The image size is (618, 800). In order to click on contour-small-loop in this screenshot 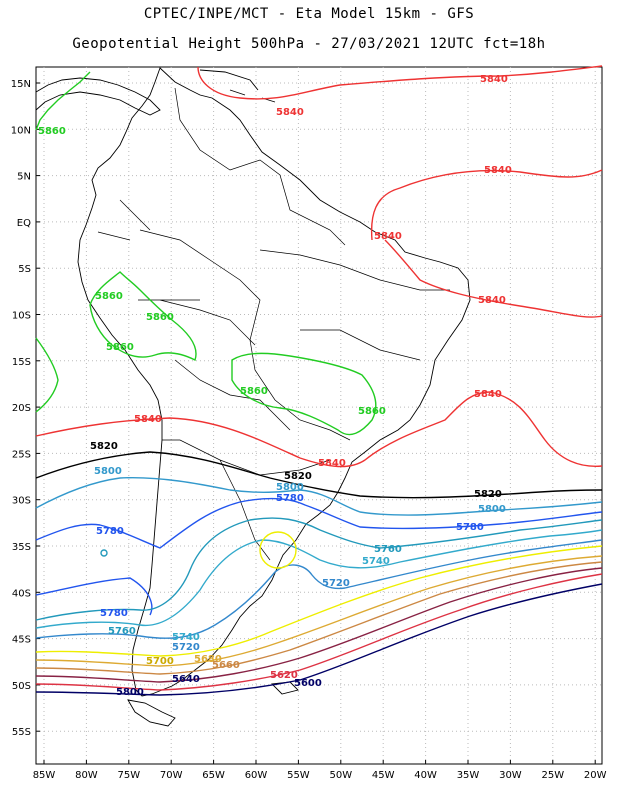, I will do `click(104, 553)`.